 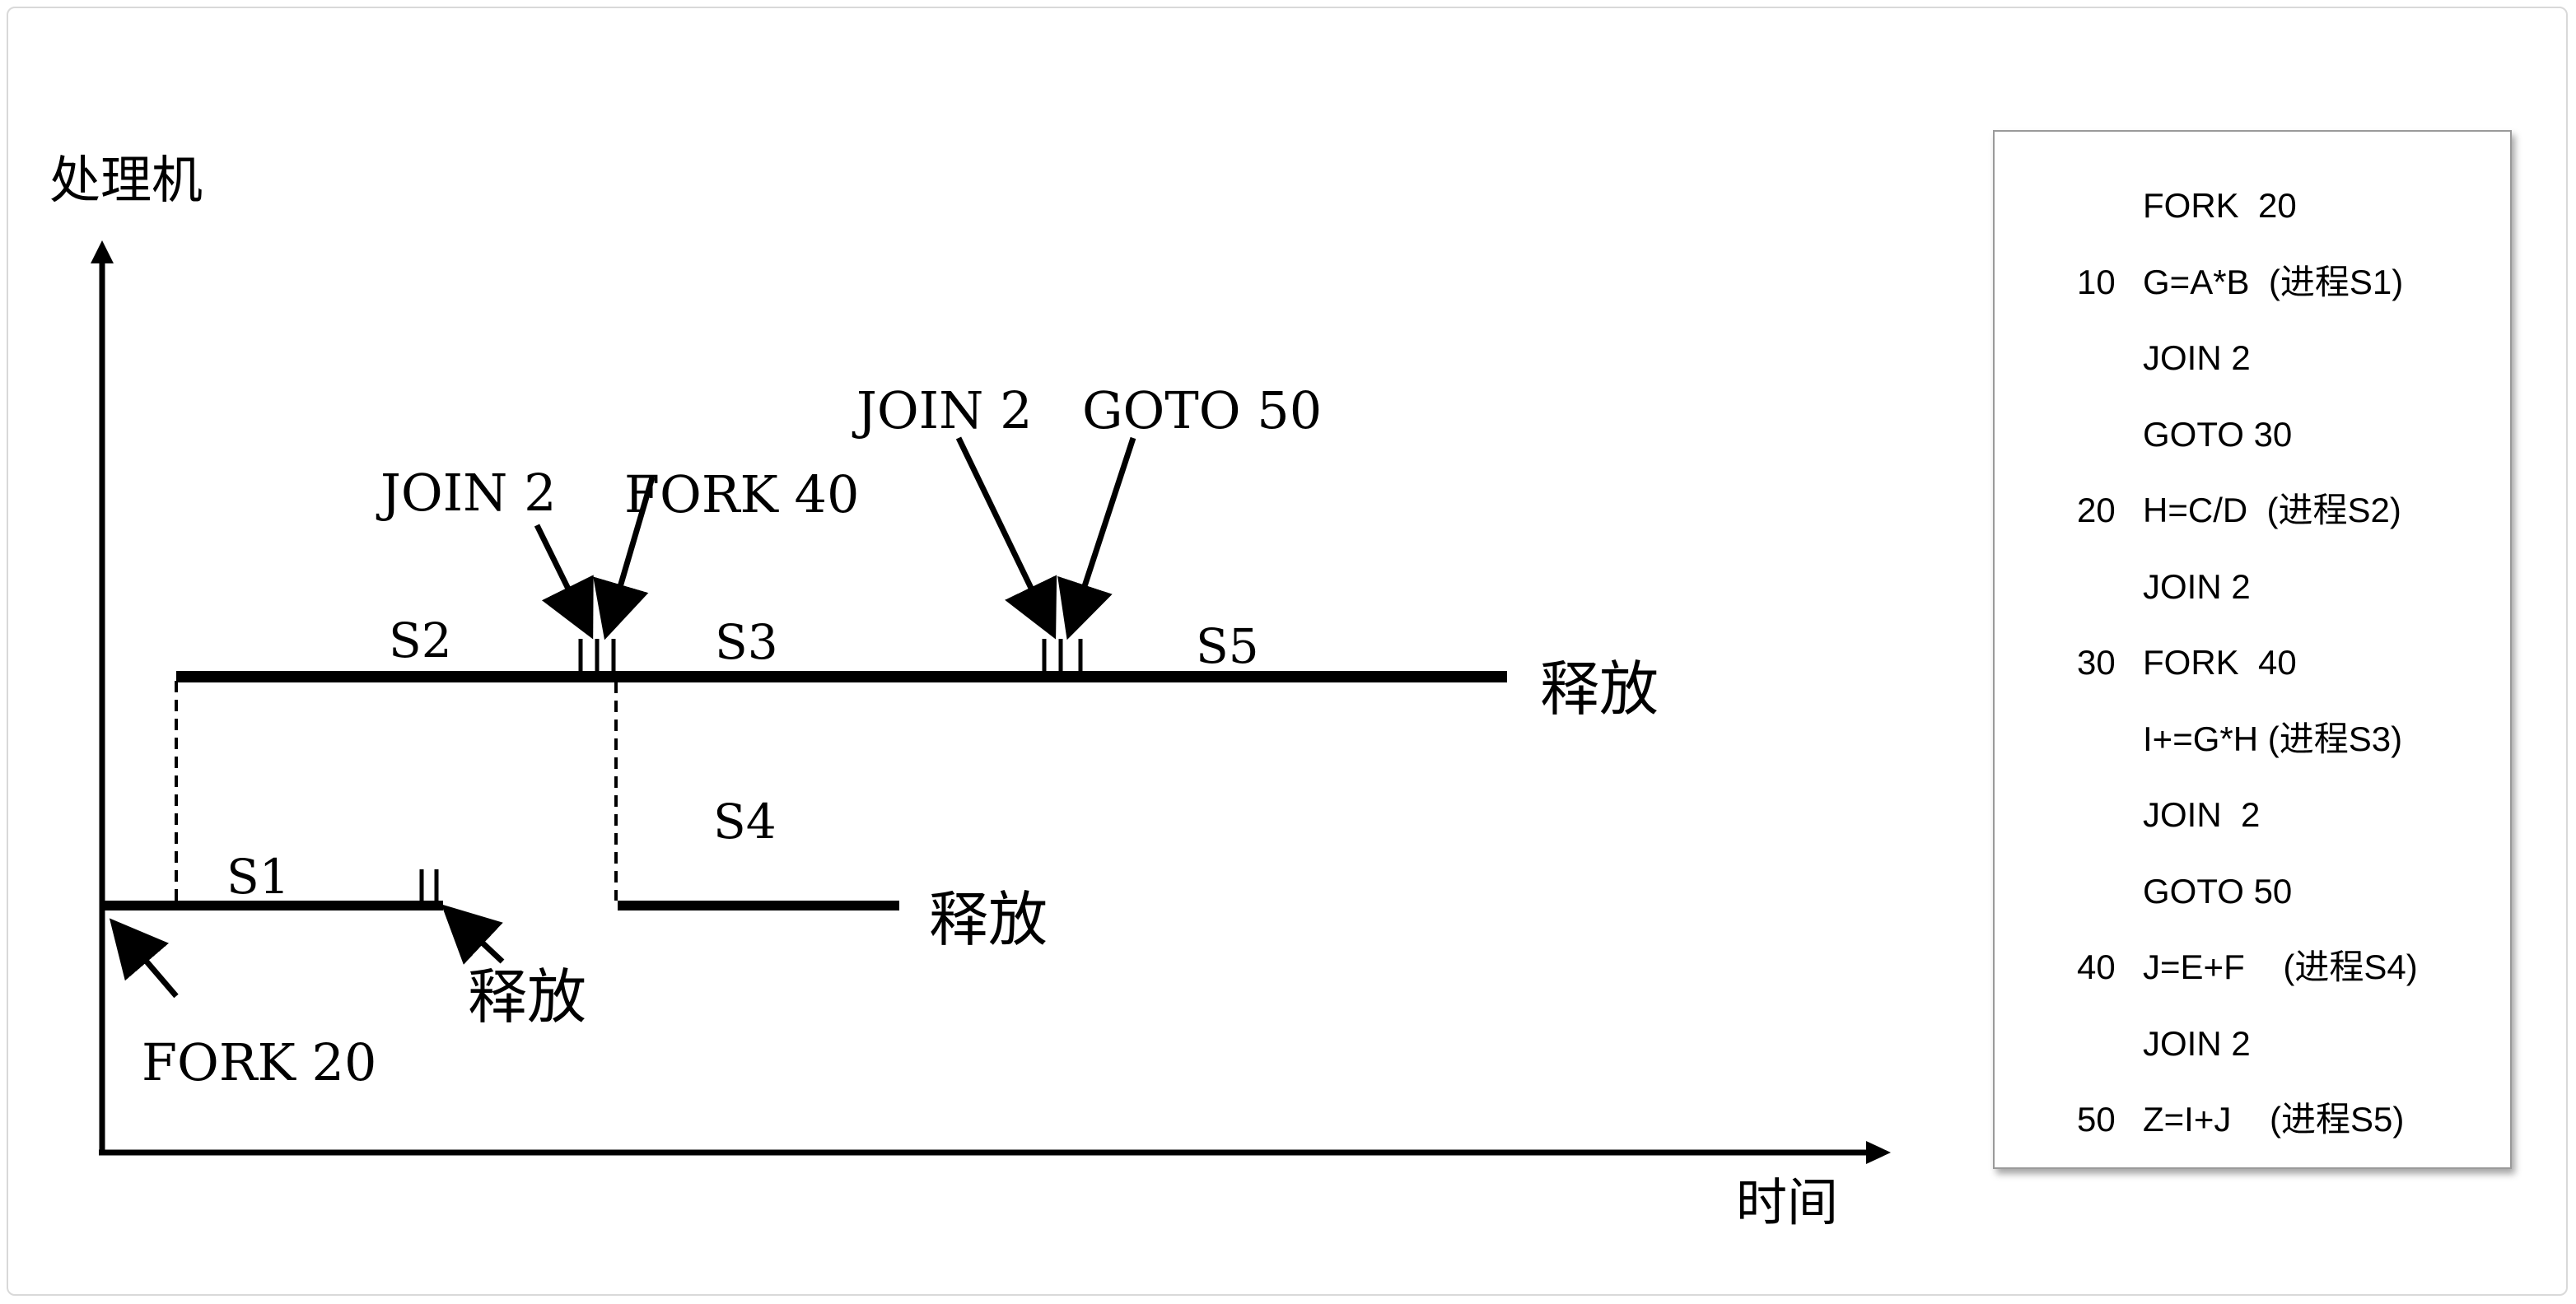 What do you see at coordinates (527, 997) in the screenshot?
I see `s1-release-label: 释放` at bounding box center [527, 997].